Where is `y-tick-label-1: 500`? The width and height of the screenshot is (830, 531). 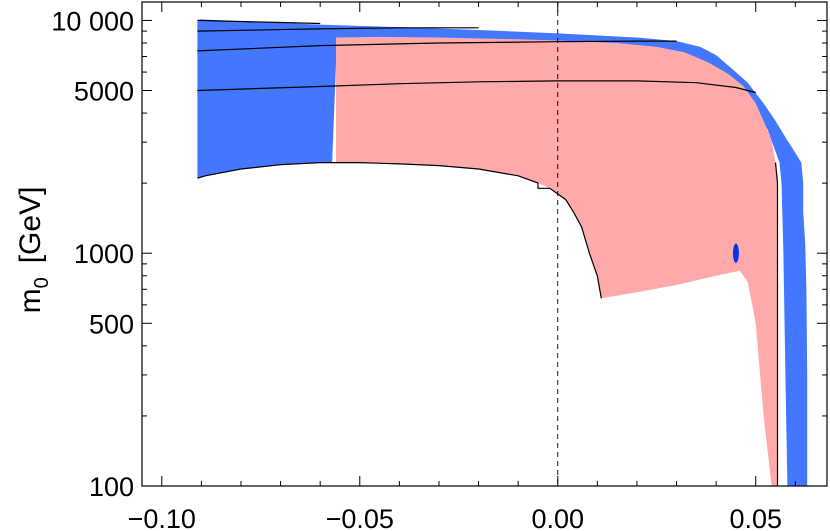
y-tick-label-1: 500 is located at coordinates (111, 324).